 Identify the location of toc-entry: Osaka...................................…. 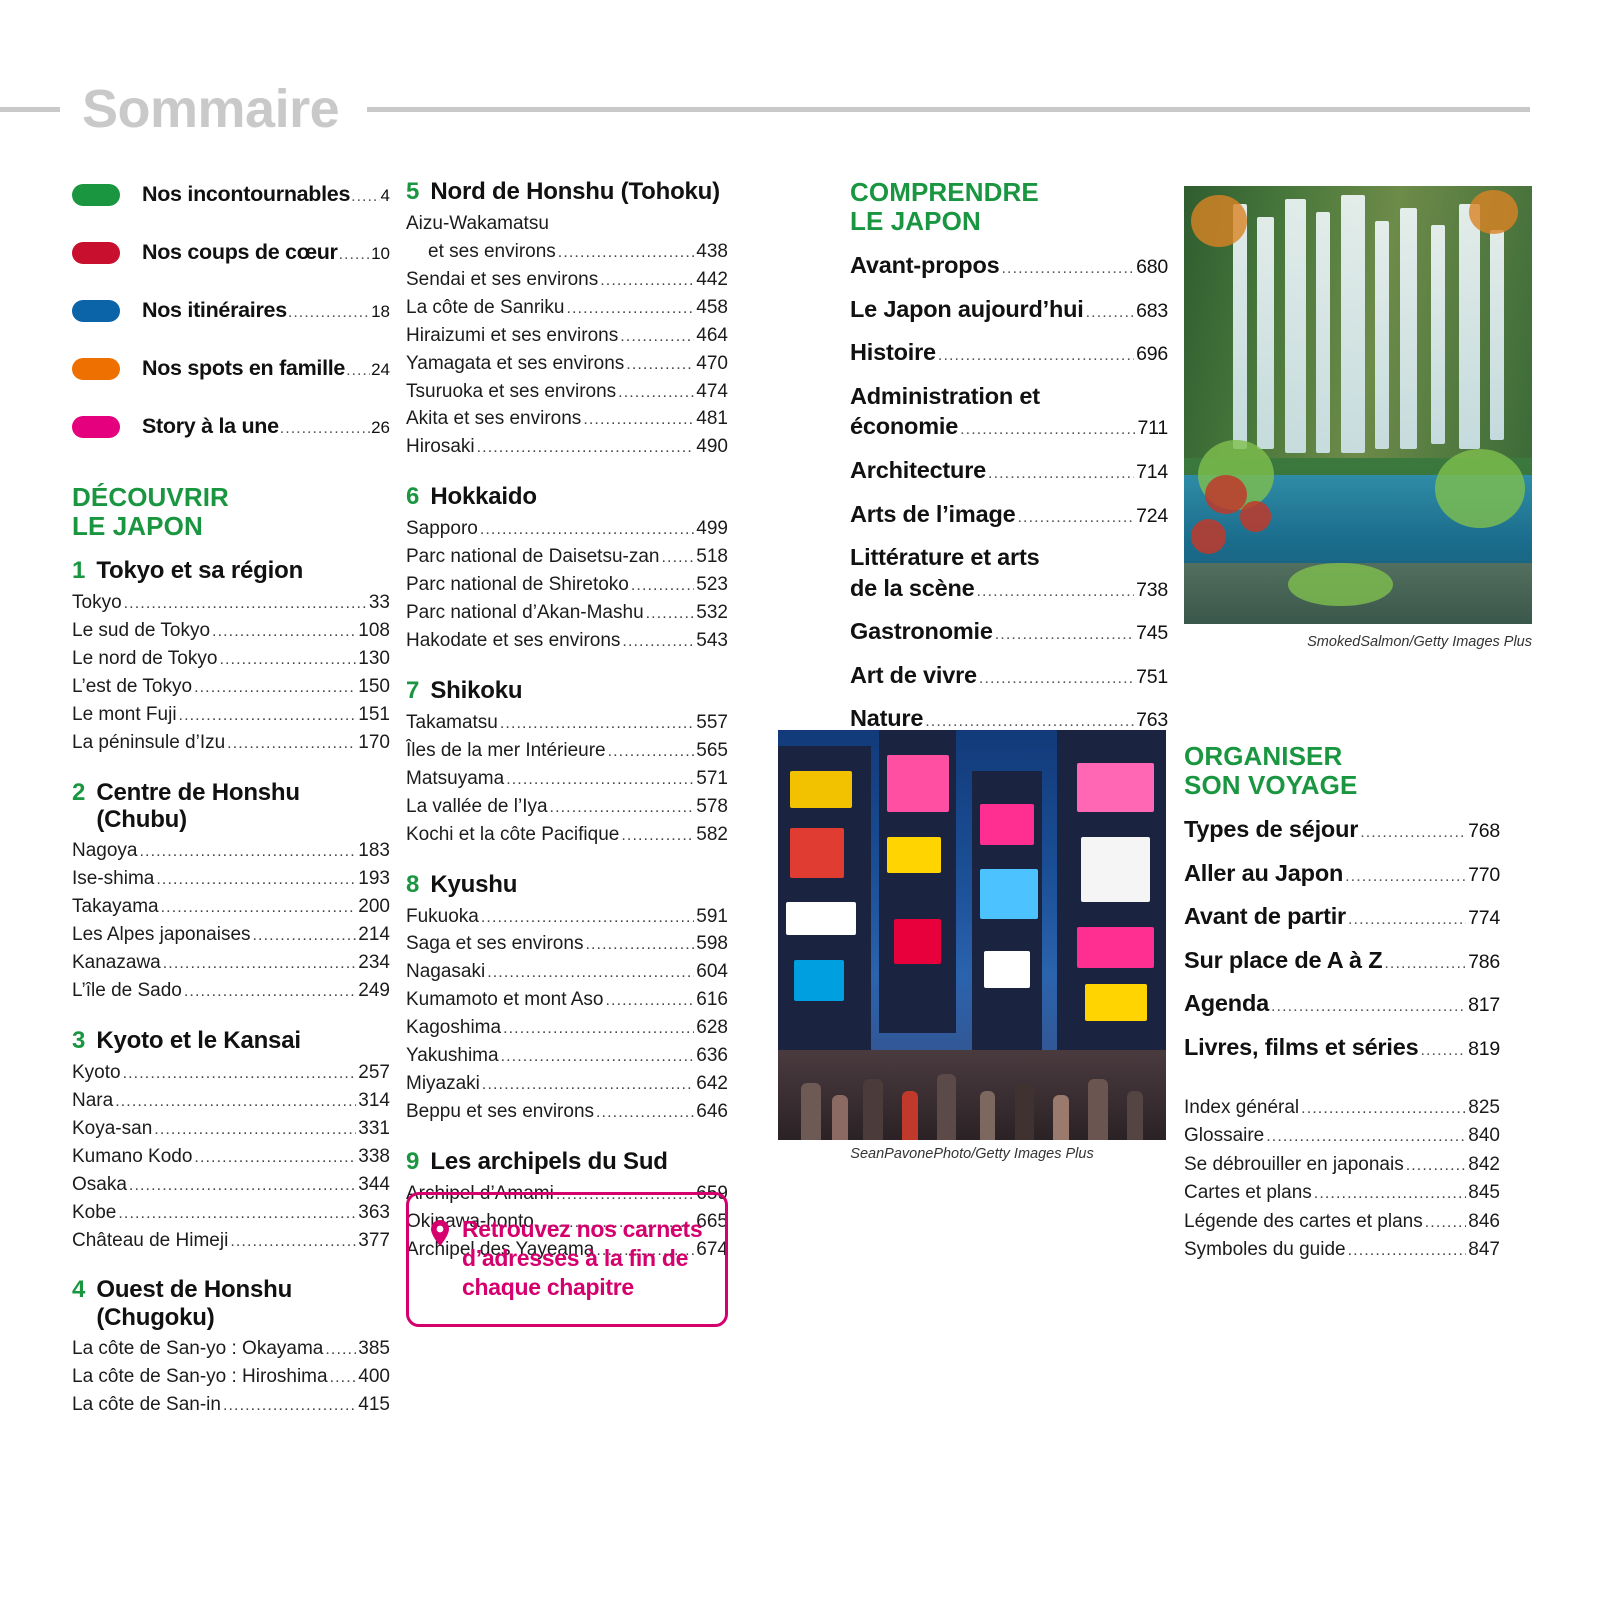
(231, 1185).